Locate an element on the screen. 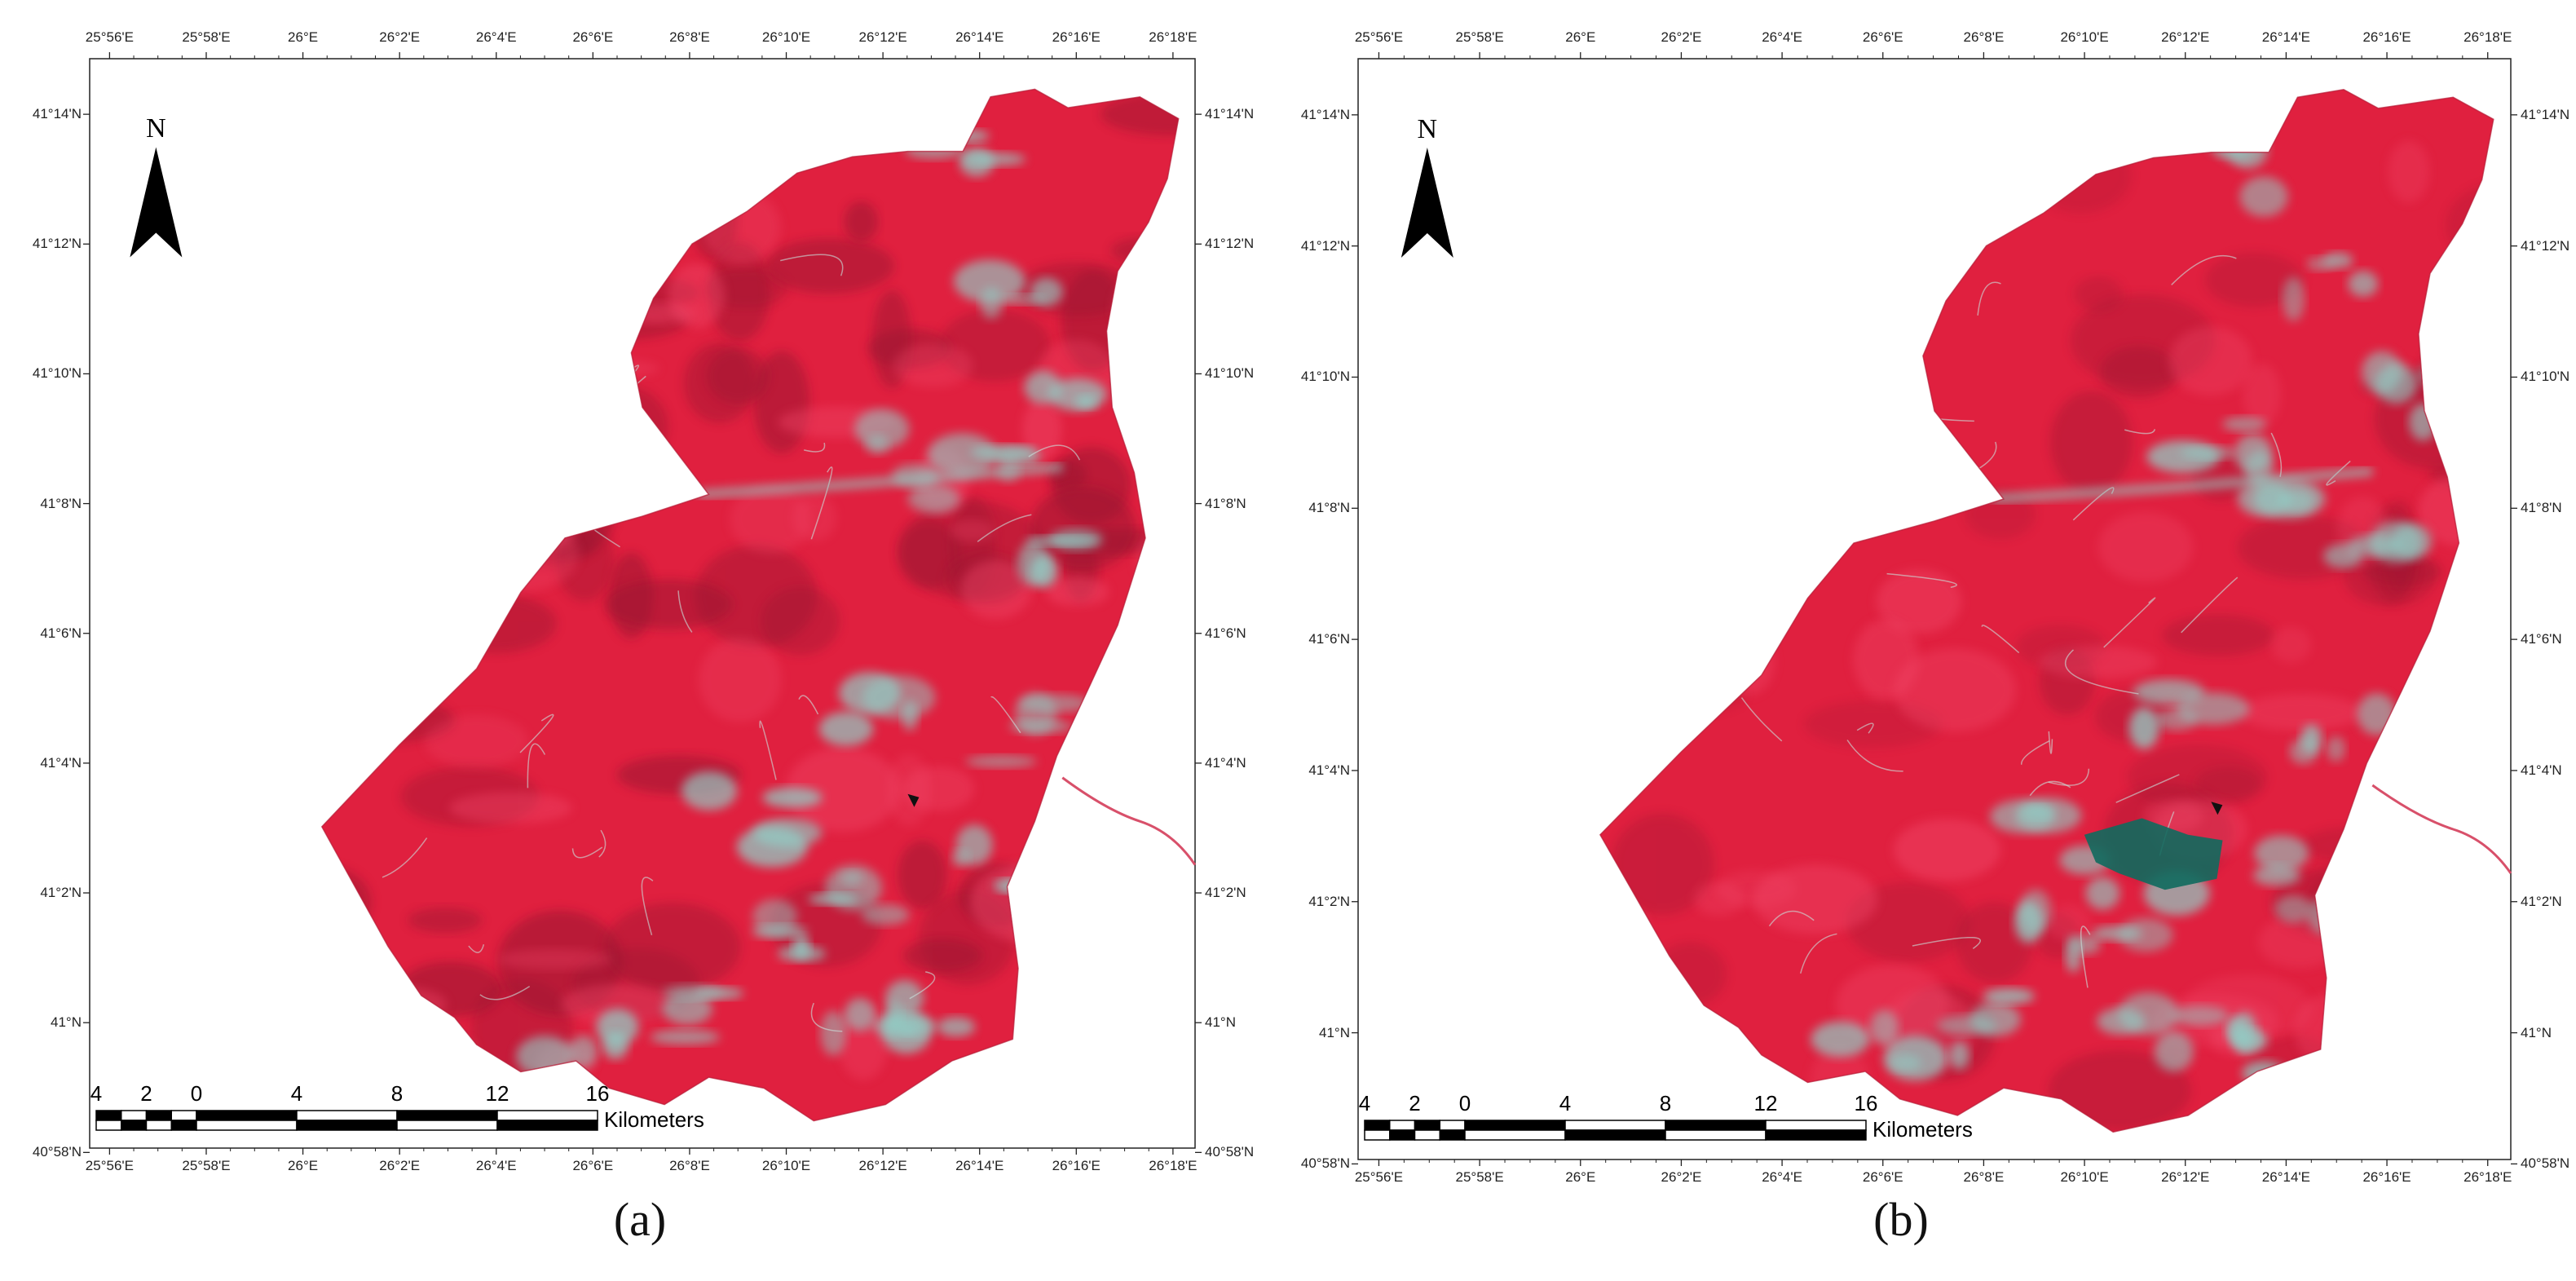  lat-label-left: 41°12'N is located at coordinates (57, 244).